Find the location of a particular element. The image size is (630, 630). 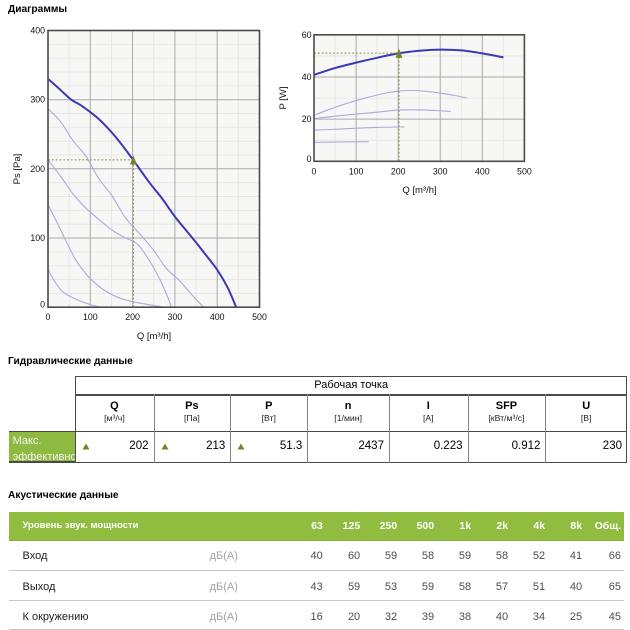

svg-text: P [W] is located at coordinates (283, 97).